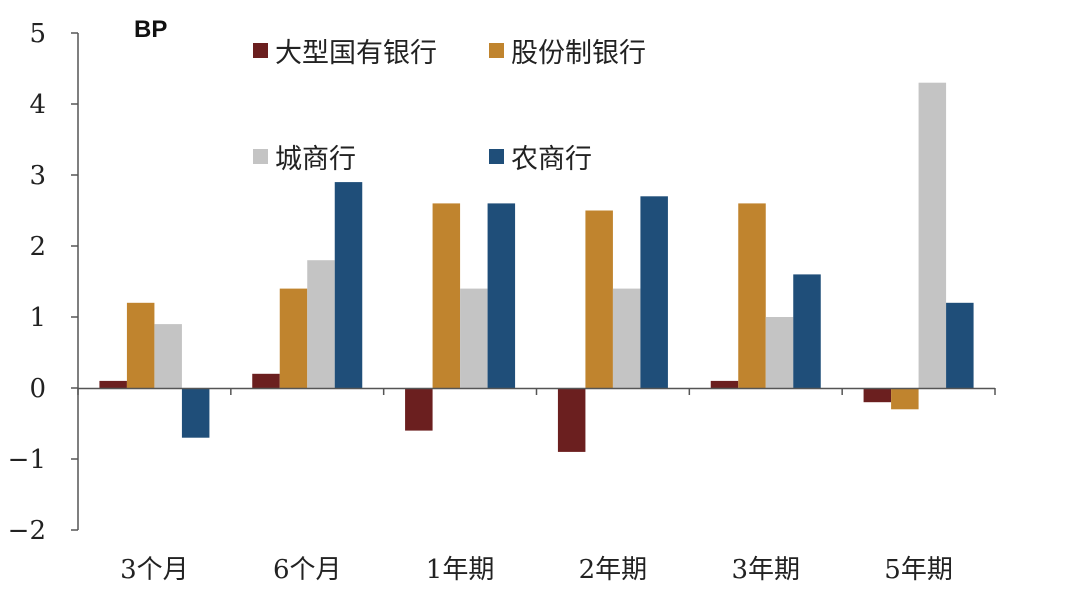  Describe the element at coordinates (37, 176) in the screenshot. I see `y-tick-label-3: 3` at that location.